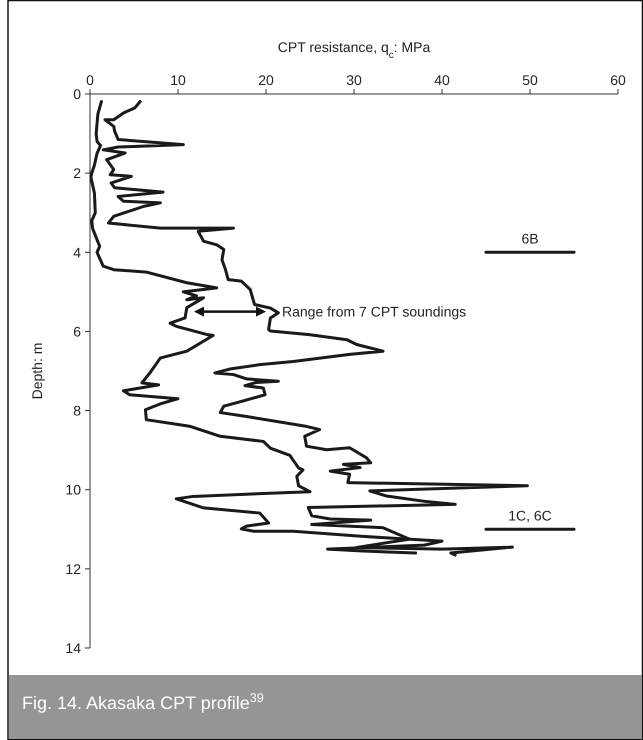 This screenshot has width=643, height=740. Describe the element at coordinates (90, 80) in the screenshot. I see `x-tick-label: 0` at that location.